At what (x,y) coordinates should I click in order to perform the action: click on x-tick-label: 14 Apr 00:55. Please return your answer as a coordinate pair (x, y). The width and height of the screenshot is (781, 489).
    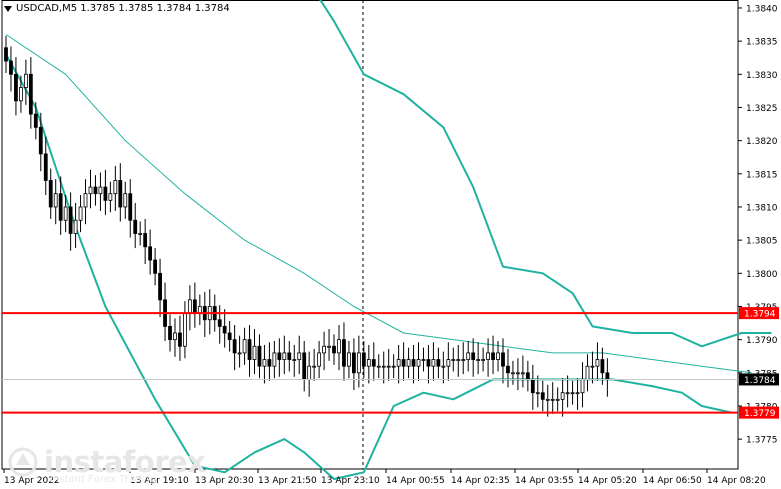
    Looking at the image, I should click on (415, 481).